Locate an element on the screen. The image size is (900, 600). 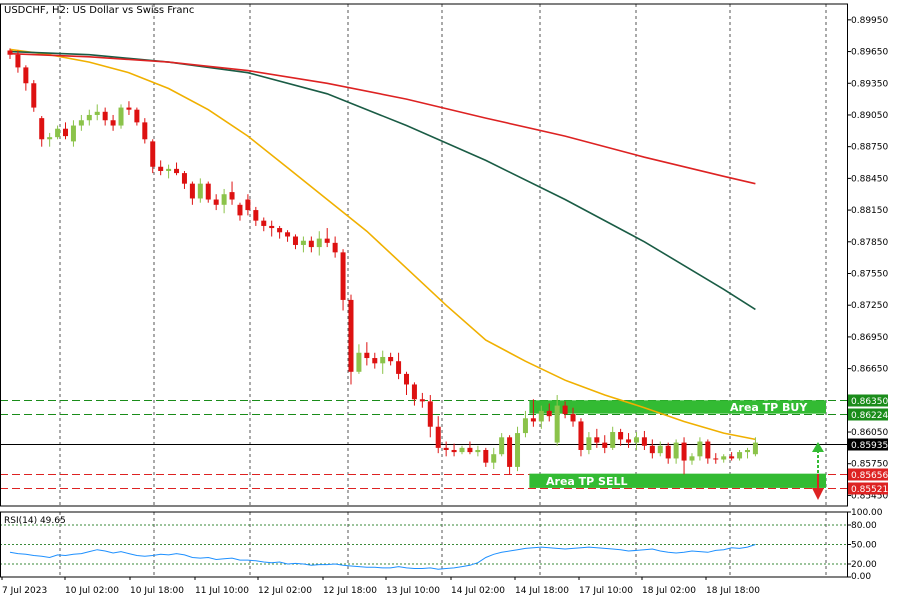
area-tp-sell-label: Area TP SELL is located at coordinates (587, 481).